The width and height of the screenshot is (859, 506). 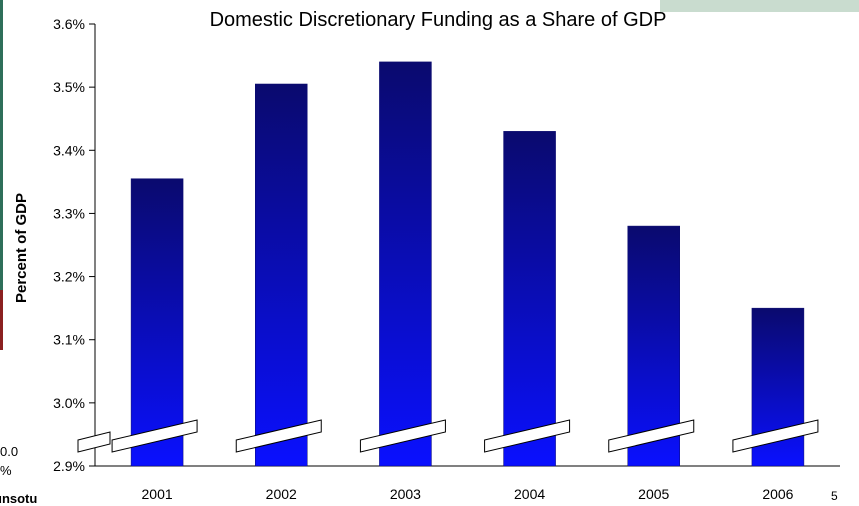 I want to click on x-tick-label: 2004, so click(x=529, y=494).